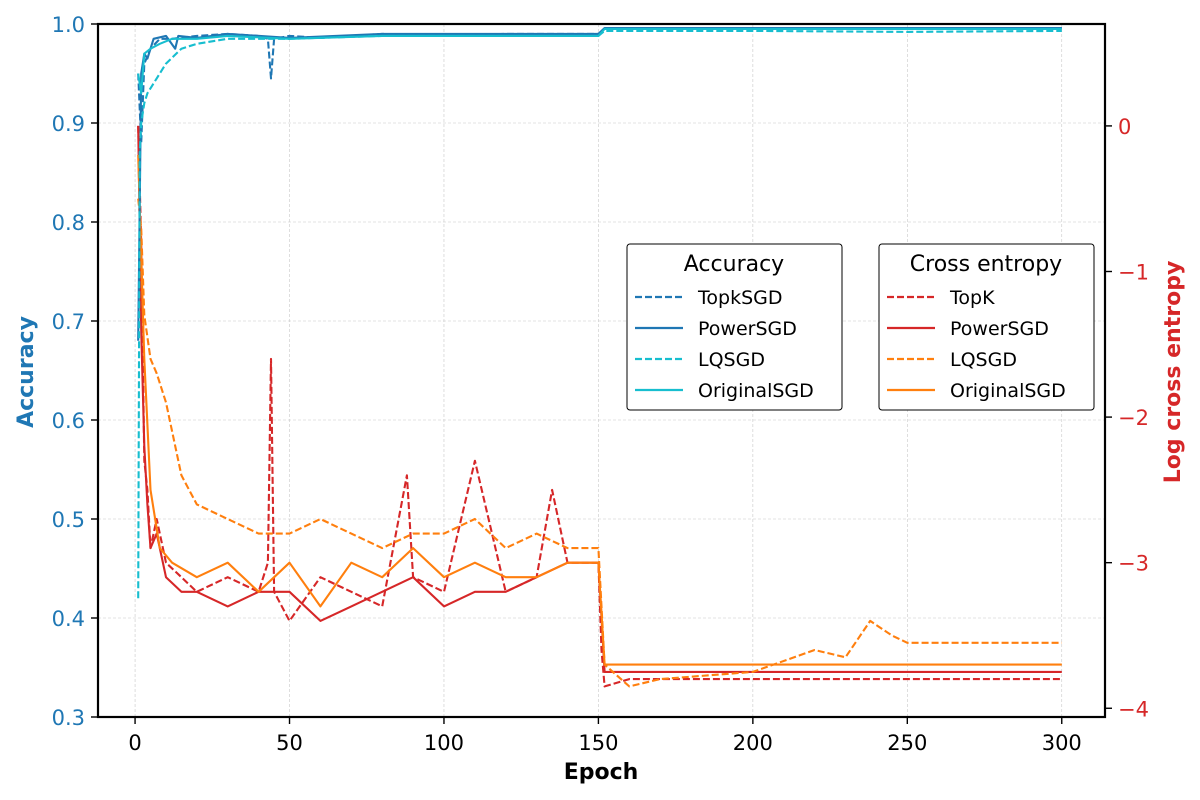 This screenshot has width=1200, height=800. Describe the element at coordinates (972, 298) in the screenshot. I see `legend-loss-label-0: TopK` at that location.